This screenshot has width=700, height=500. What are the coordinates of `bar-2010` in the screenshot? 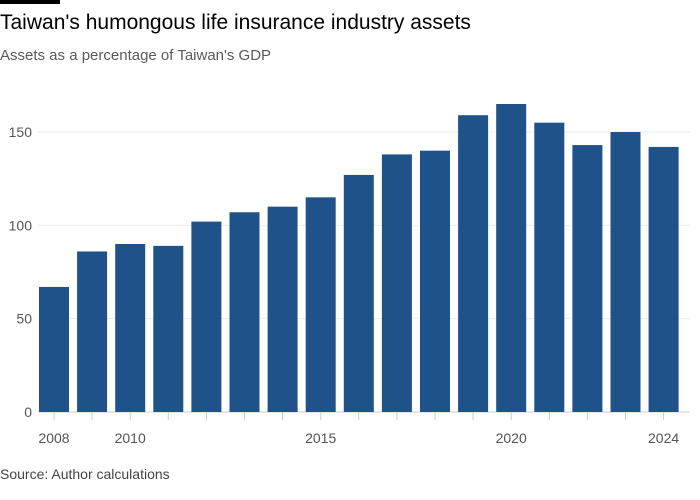 It's located at (130, 328).